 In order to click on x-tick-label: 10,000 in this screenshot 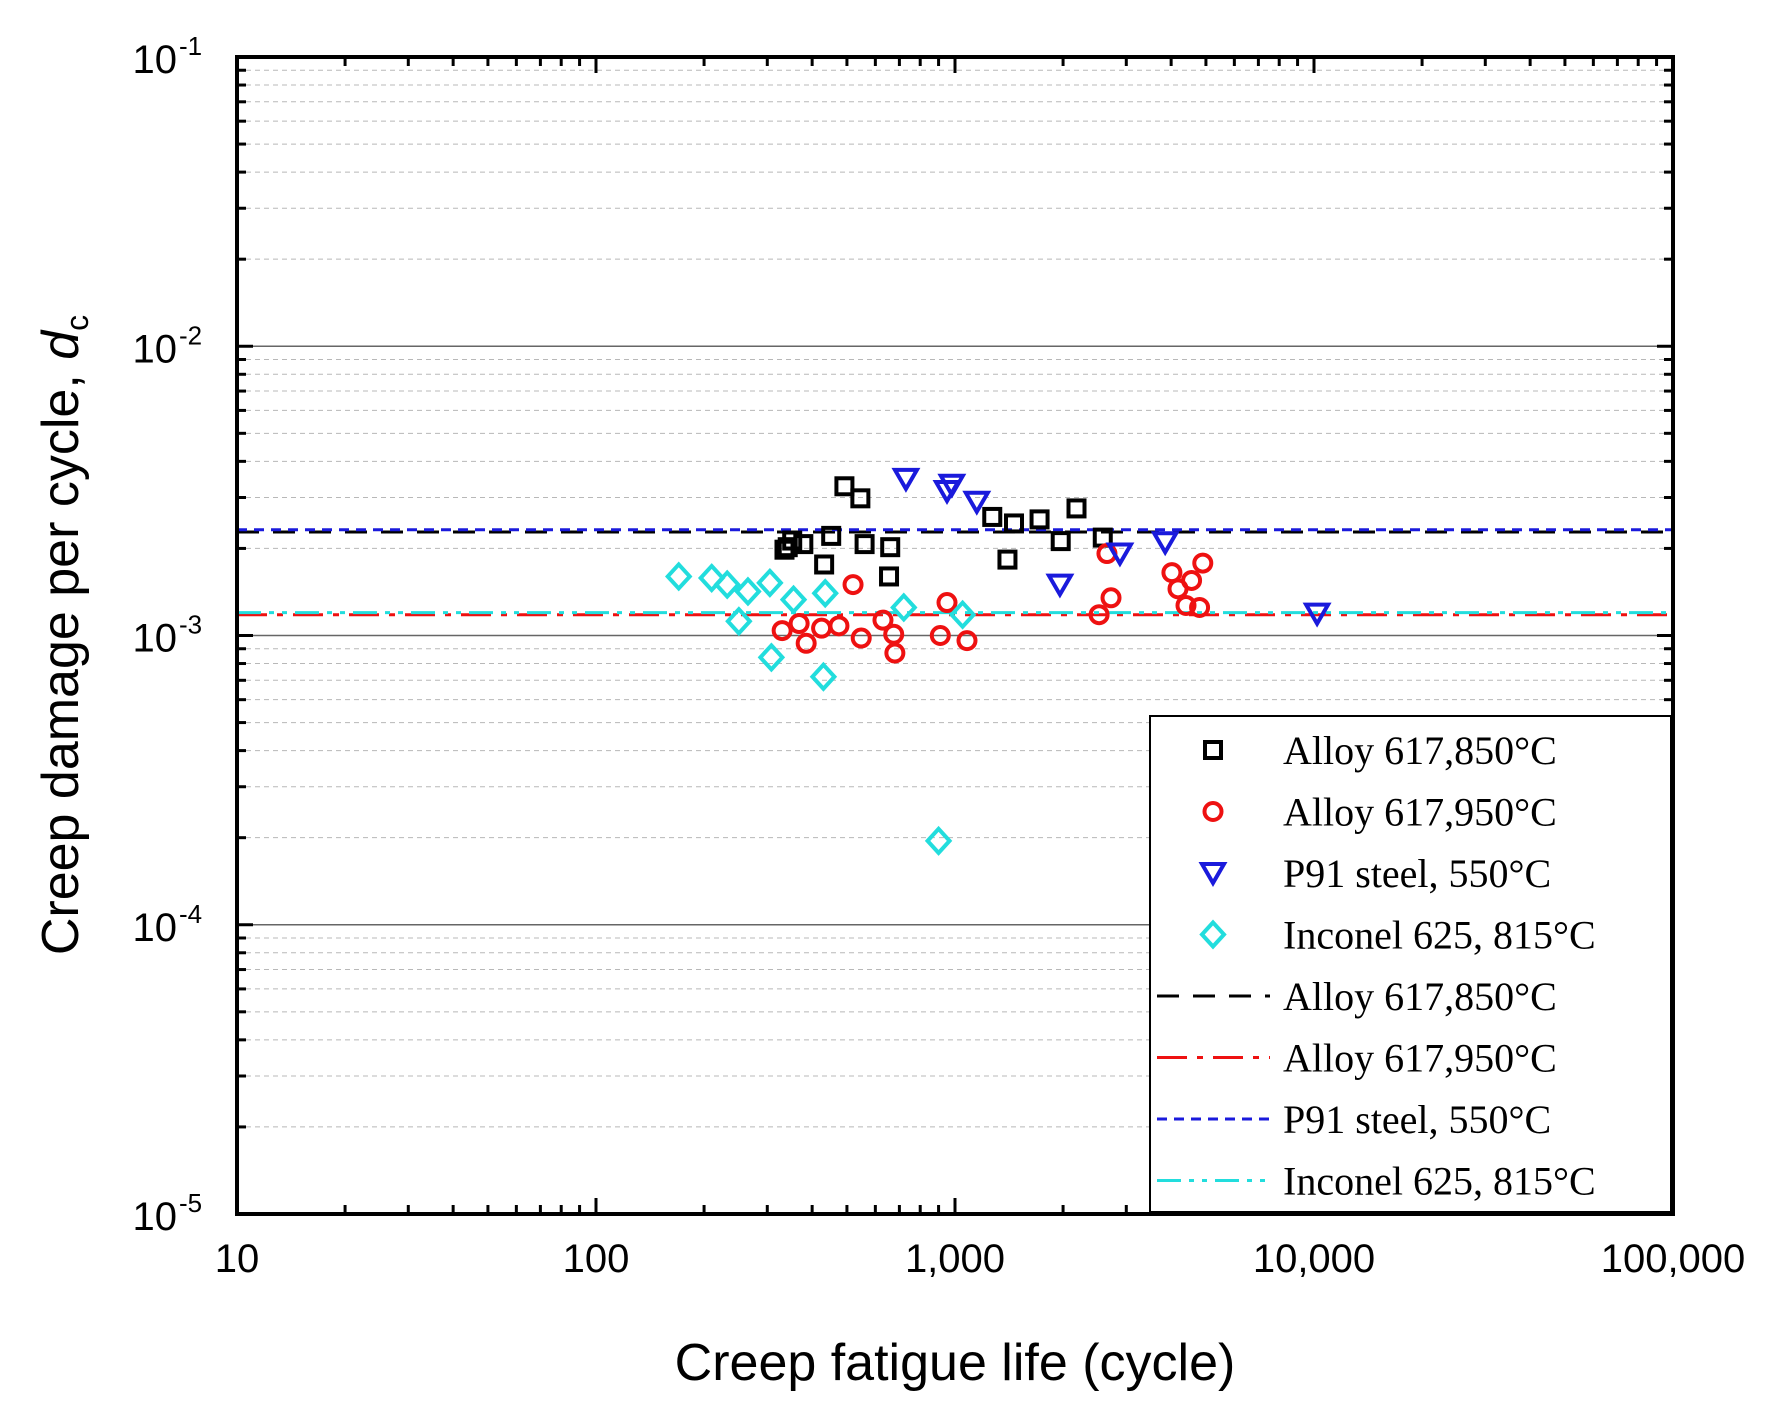, I will do `click(1314, 1259)`.